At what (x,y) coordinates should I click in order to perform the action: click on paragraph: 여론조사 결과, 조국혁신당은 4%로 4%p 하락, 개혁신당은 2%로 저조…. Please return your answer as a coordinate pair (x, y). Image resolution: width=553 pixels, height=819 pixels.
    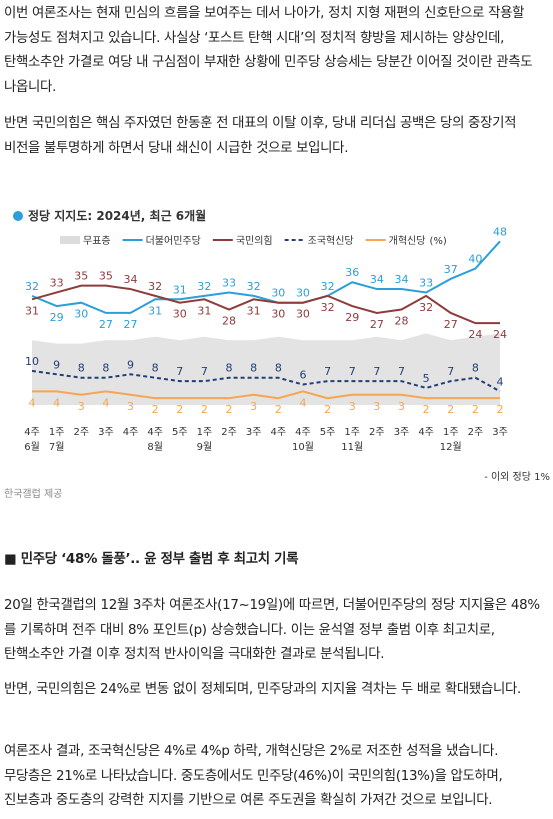
    Looking at the image, I should click on (253, 776).